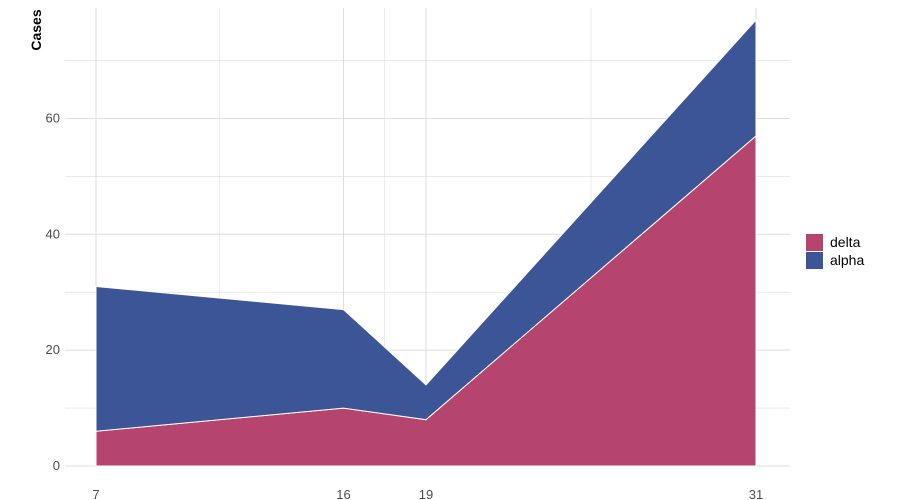 The width and height of the screenshot is (900, 500). I want to click on legend: delta alpha, so click(835, 251).